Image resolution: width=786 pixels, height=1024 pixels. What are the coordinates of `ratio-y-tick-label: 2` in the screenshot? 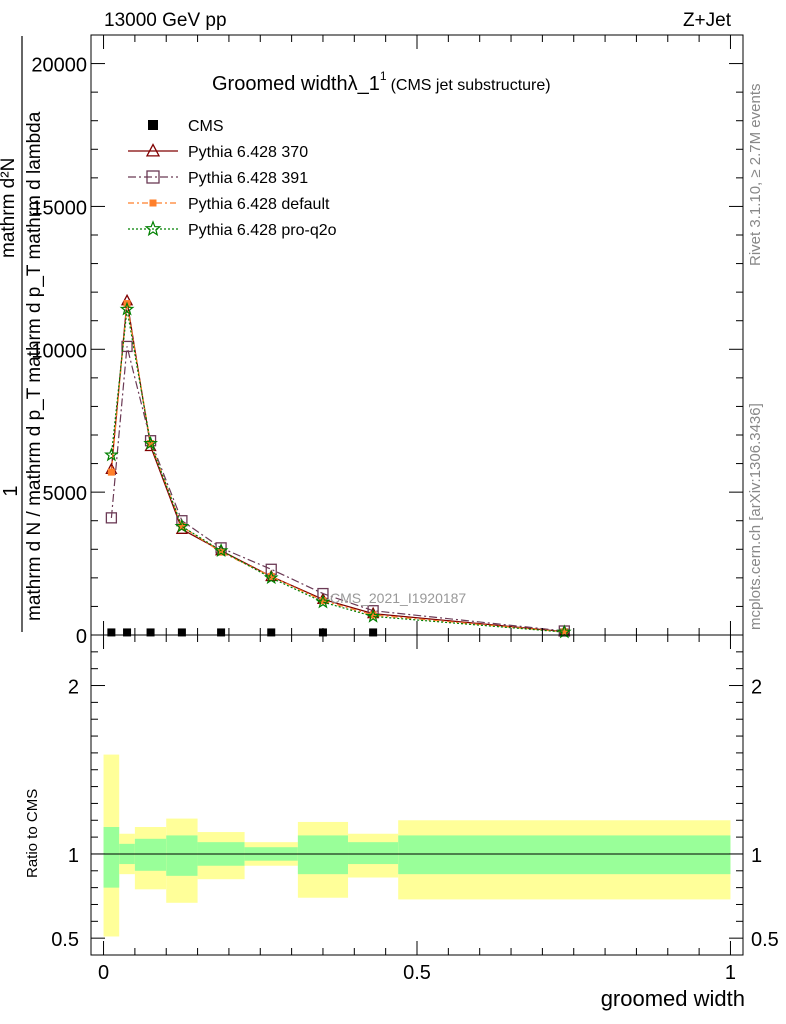 It's located at (73, 688).